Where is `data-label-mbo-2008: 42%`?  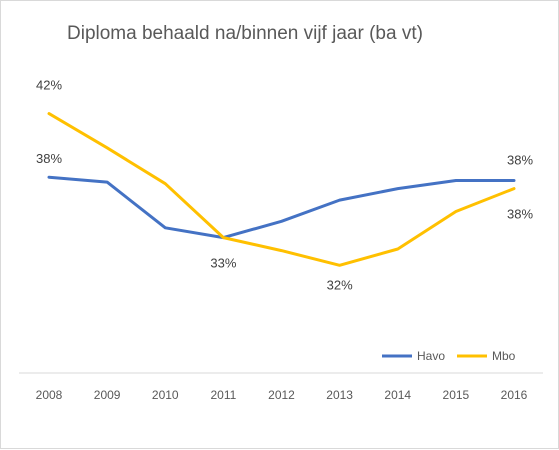 data-label-mbo-2008: 42% is located at coordinates (49, 85).